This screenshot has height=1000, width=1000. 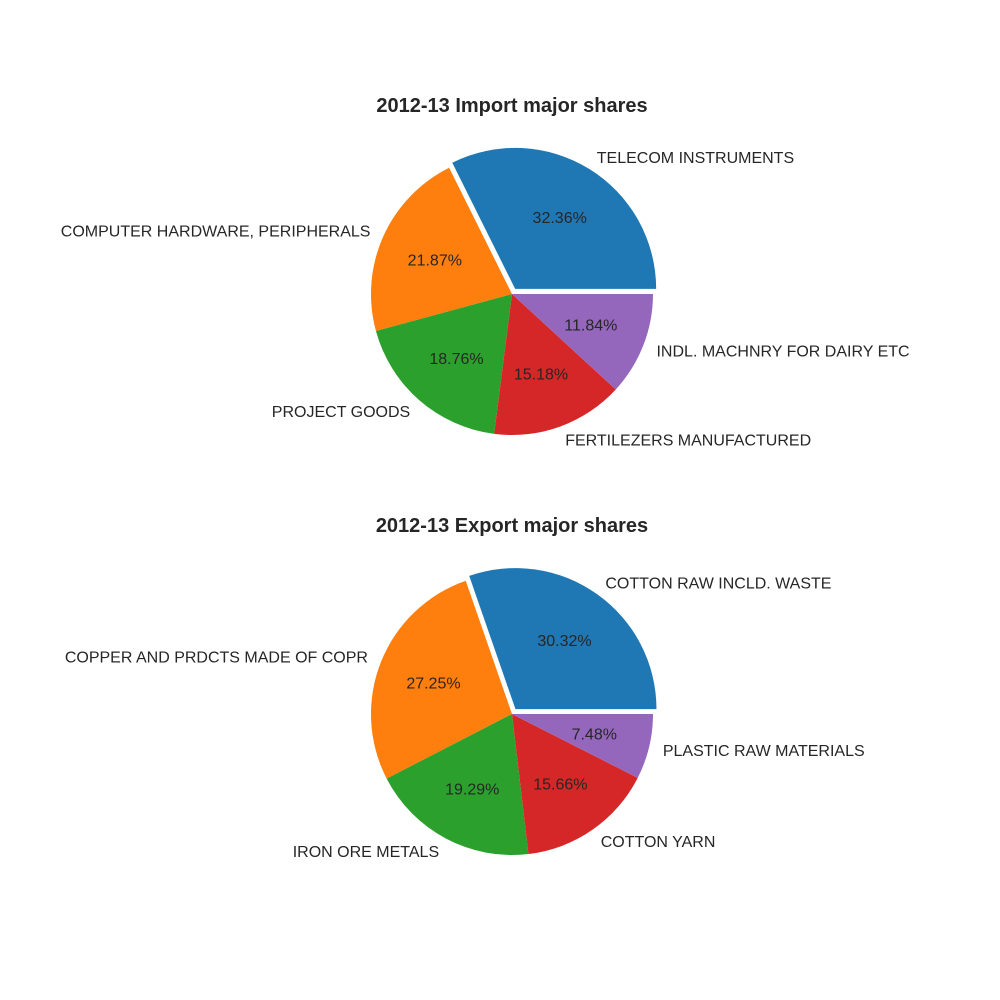 What do you see at coordinates (366, 852) in the screenshot?
I see `export-slice-2-label: IRON ORE METALS` at bounding box center [366, 852].